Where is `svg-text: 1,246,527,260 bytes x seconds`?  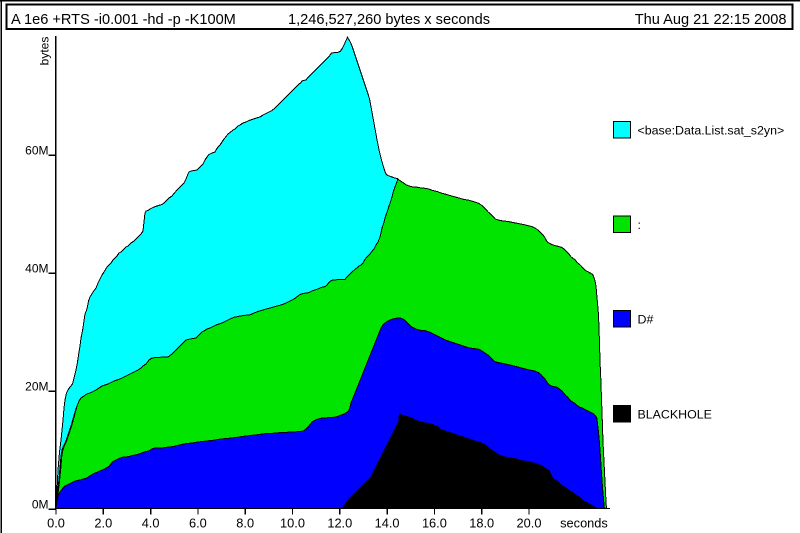
svg-text: 1,246,527,260 bytes x seconds is located at coordinates (389, 20).